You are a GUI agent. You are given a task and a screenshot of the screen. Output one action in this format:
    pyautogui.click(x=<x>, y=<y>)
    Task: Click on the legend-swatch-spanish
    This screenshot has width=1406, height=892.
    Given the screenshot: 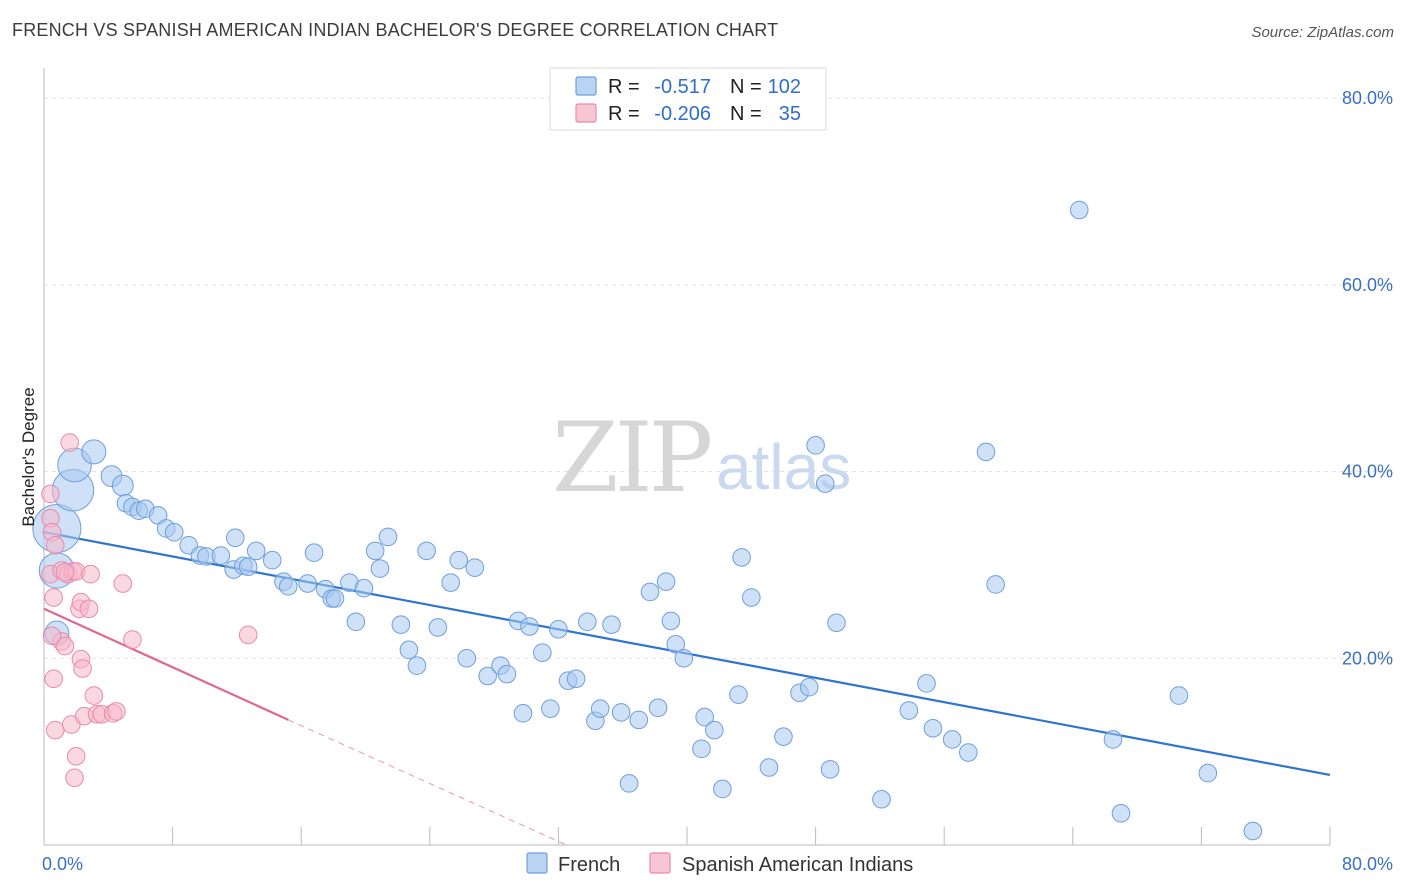 What is the action you would take?
    pyautogui.click(x=660, y=863)
    